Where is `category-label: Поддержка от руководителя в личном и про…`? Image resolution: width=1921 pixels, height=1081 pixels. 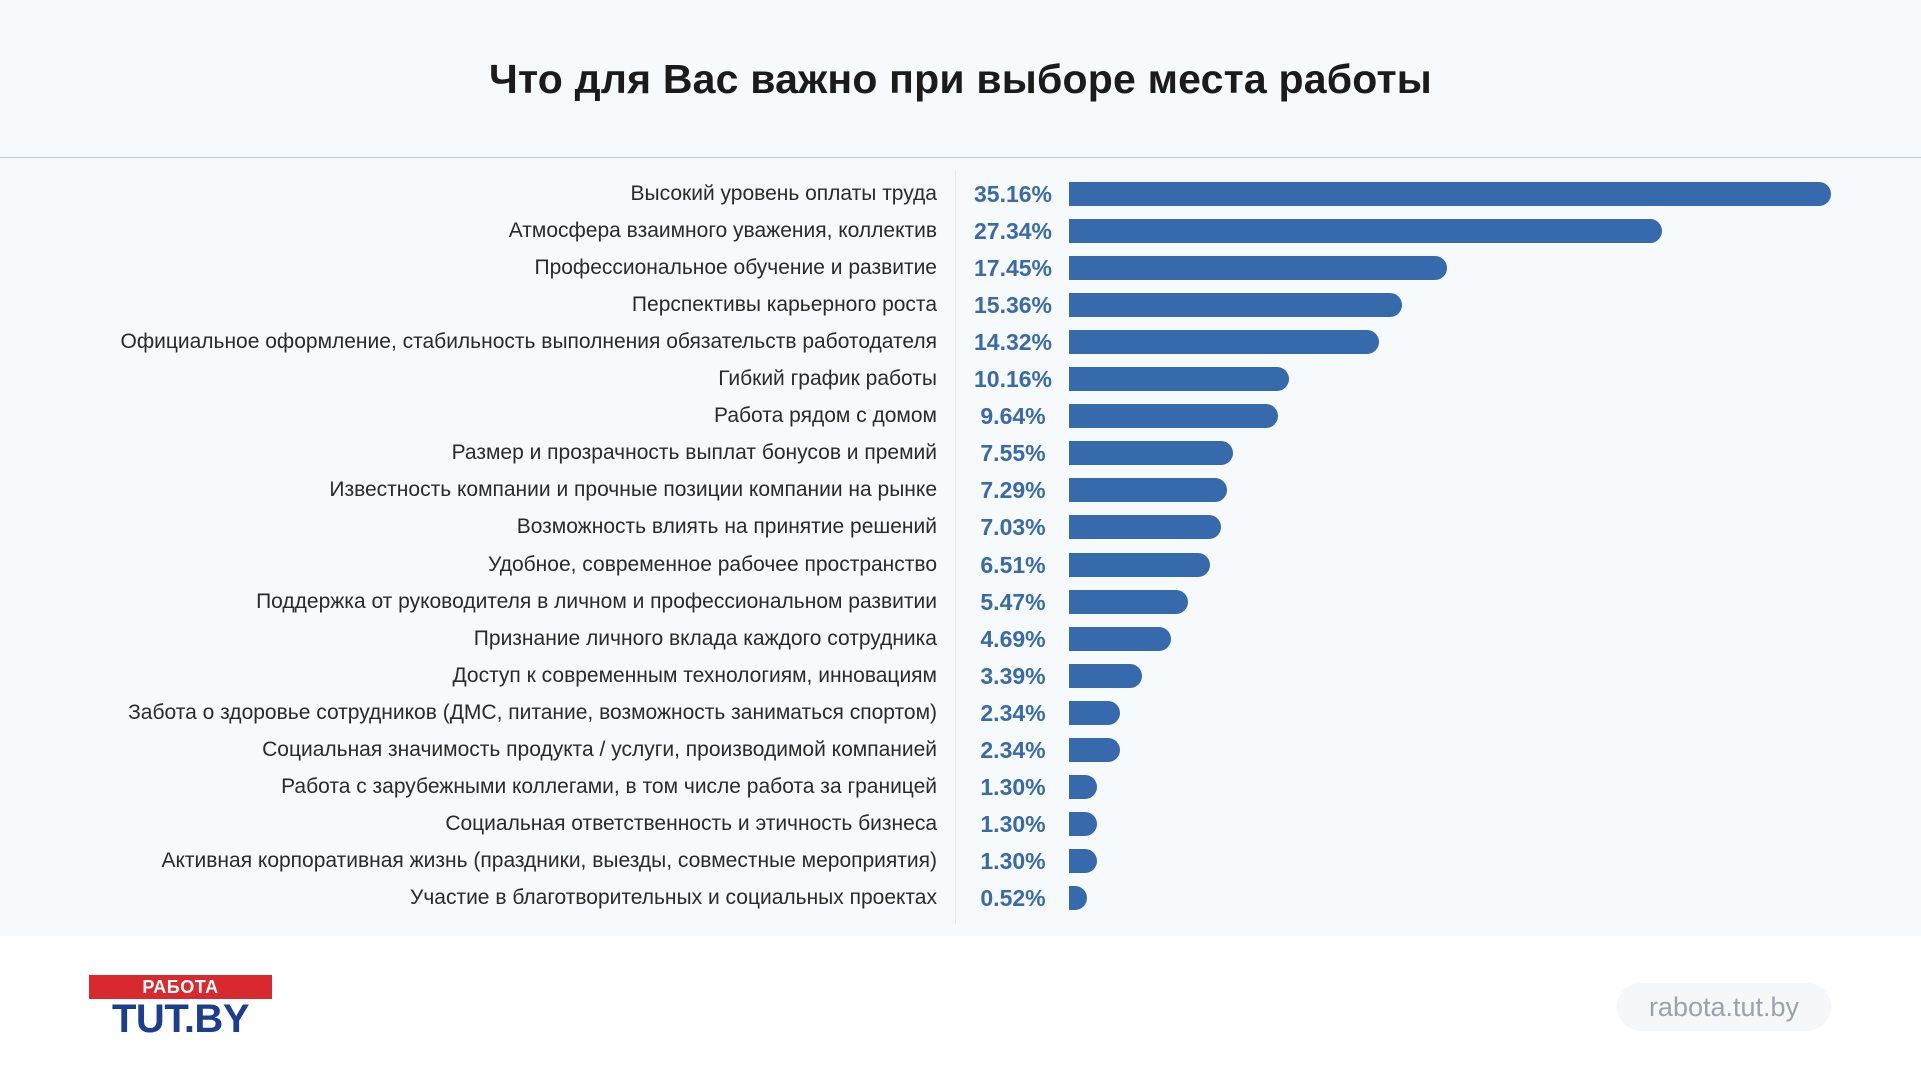 category-label: Поддержка от руководителя в личном и про… is located at coordinates (596, 601).